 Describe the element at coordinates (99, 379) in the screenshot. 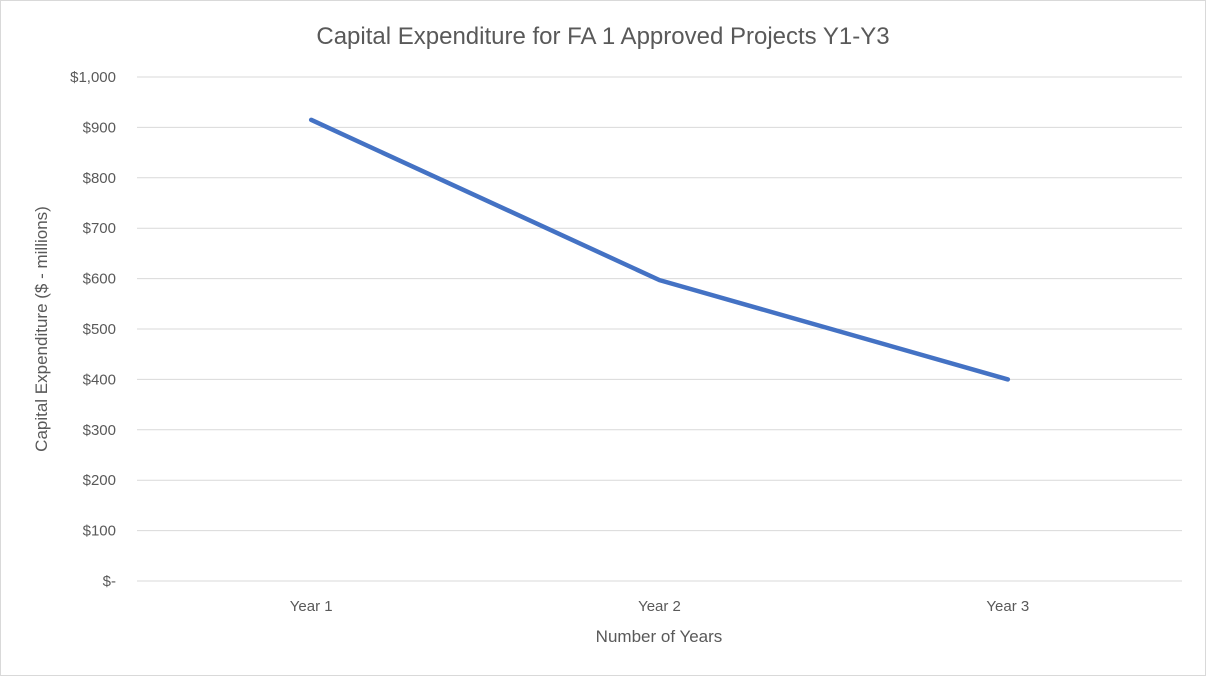

I see `y-tick-label: $400` at that location.